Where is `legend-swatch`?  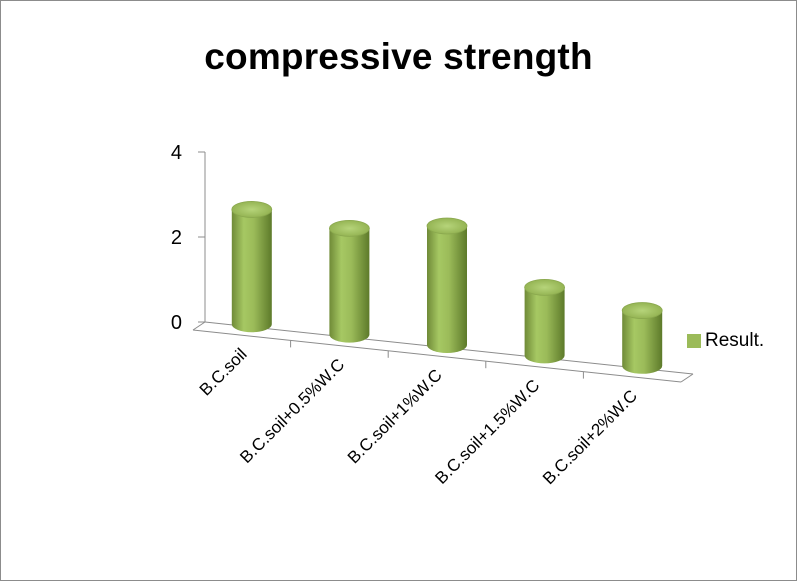 legend-swatch is located at coordinates (694, 341).